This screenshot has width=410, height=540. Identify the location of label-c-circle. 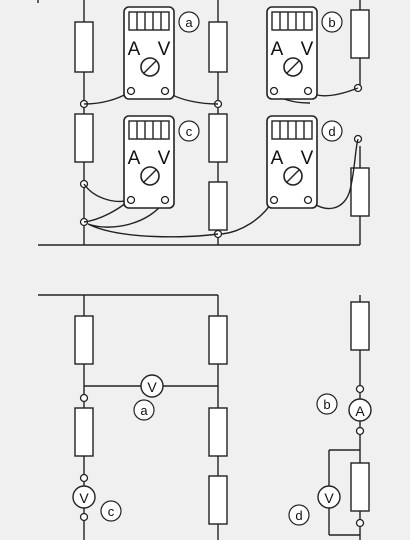
(111, 511).